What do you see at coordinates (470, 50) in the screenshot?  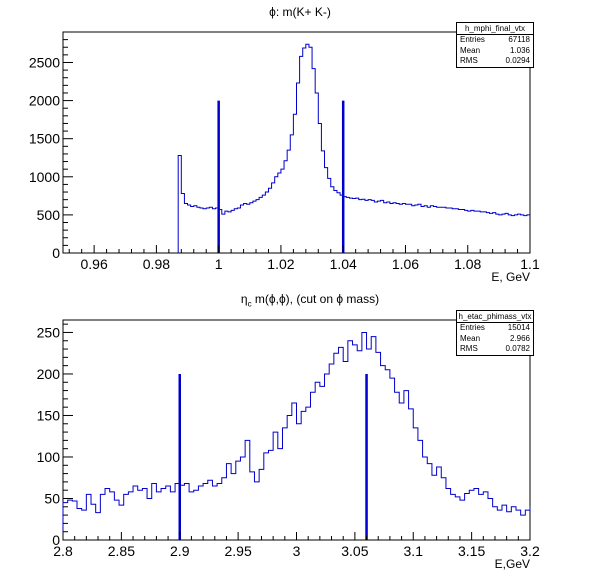 I see `top-stats-mean-label: Mean` at bounding box center [470, 50].